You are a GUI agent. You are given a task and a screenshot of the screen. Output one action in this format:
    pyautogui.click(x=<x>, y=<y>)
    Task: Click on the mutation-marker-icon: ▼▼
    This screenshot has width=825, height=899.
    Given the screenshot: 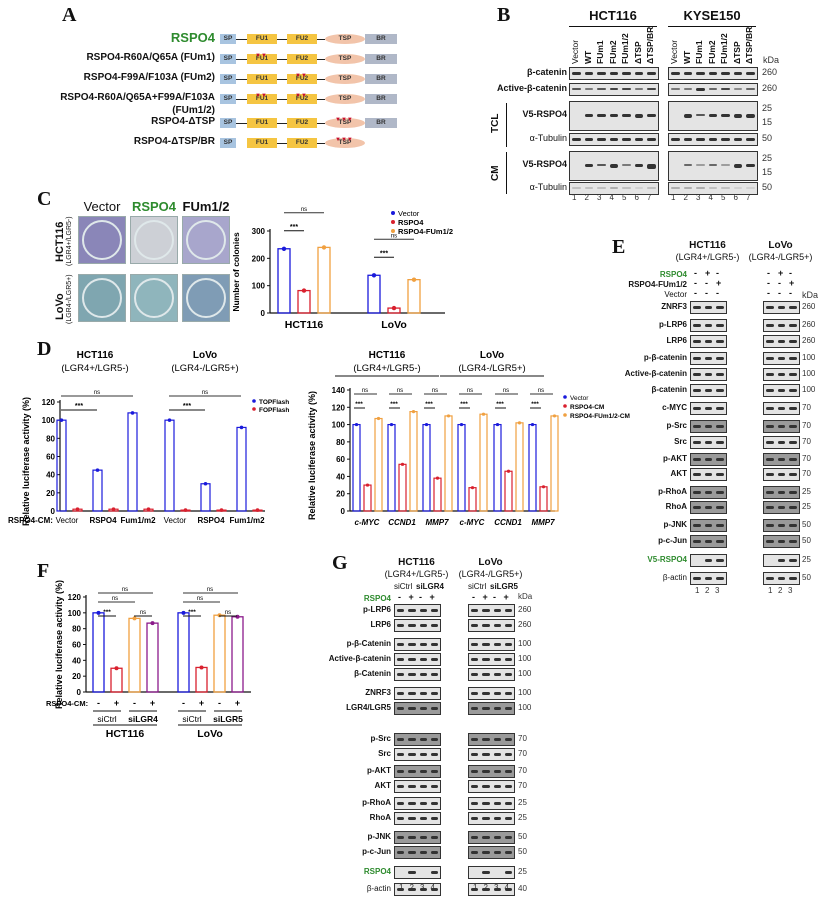 What is the action you would take?
    pyautogui.click(x=301, y=76)
    